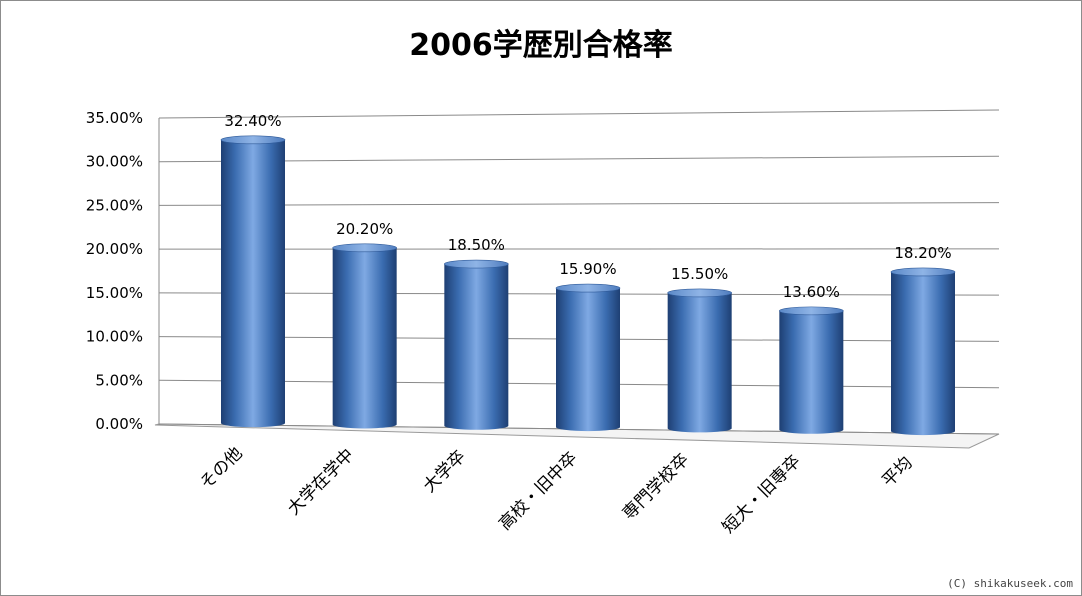 The width and height of the screenshot is (1082, 596). What do you see at coordinates (119, 380) in the screenshot?
I see `y-tick-label: 5.00%` at bounding box center [119, 380].